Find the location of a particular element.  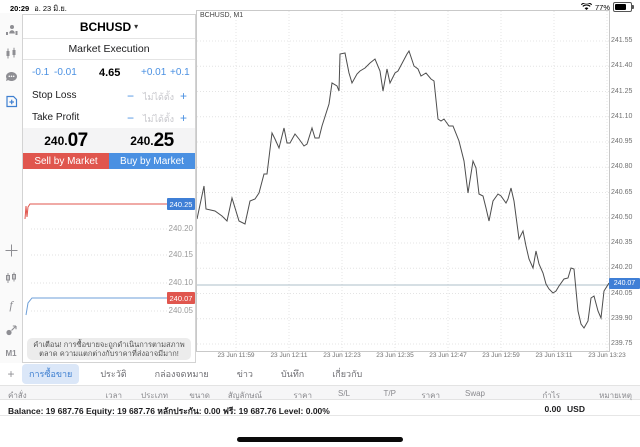

tick-axis-label: 240.20 is located at coordinates (180, 228).